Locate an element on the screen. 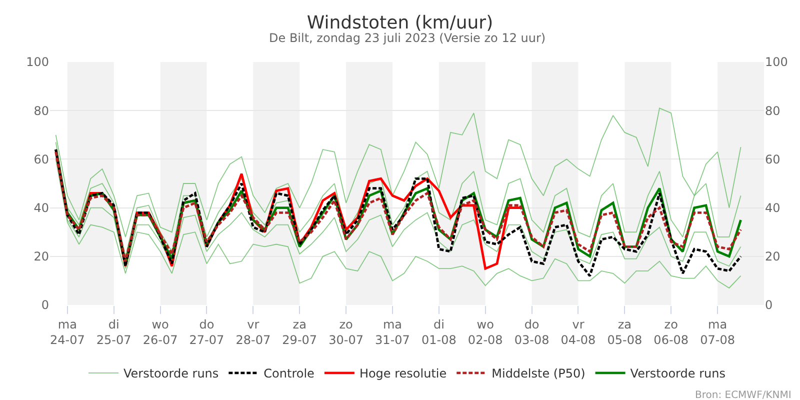 The image size is (800, 400). x-tick-label: do 03-08 is located at coordinates (532, 332).